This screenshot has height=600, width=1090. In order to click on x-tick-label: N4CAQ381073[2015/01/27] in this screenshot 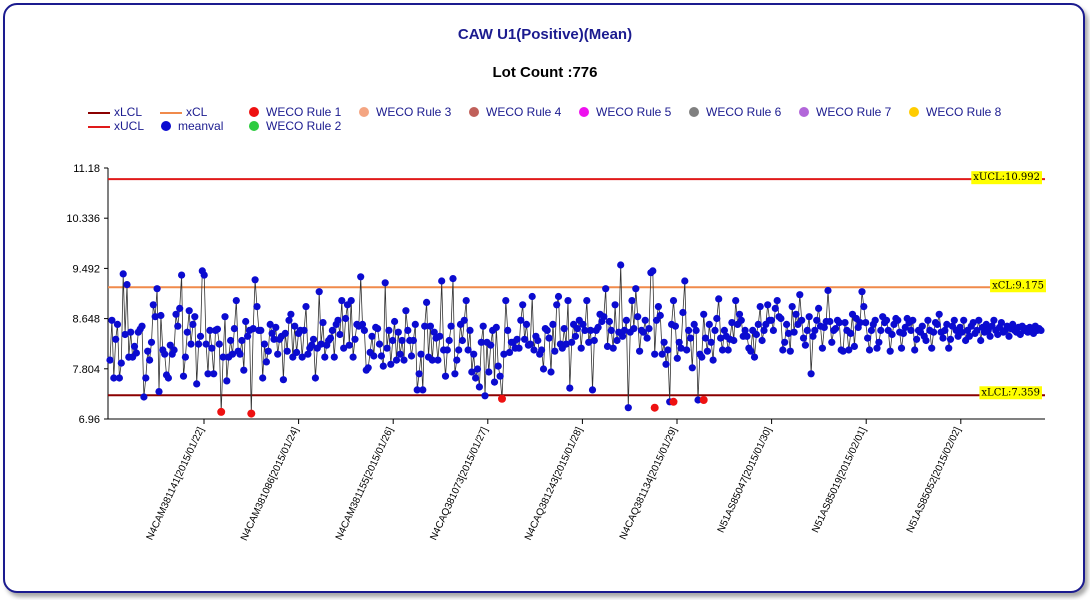, I will do `click(459, 483)`.